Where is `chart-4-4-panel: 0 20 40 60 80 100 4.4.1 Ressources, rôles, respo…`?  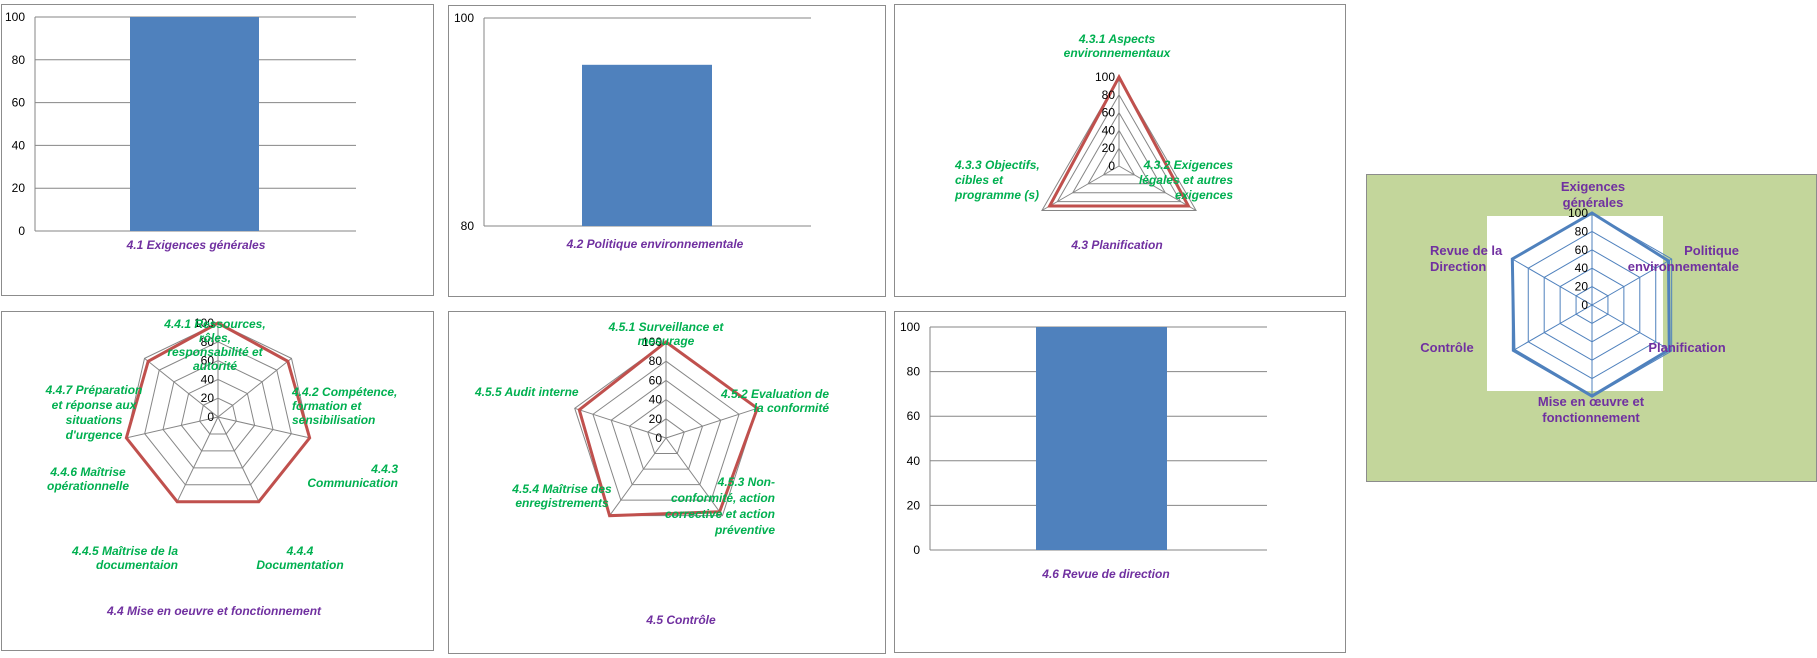
chart-4-4-panel: 0 20 40 60 80 100 4.4.1 Ressources, rôles, respo… is located at coordinates (217, 481).